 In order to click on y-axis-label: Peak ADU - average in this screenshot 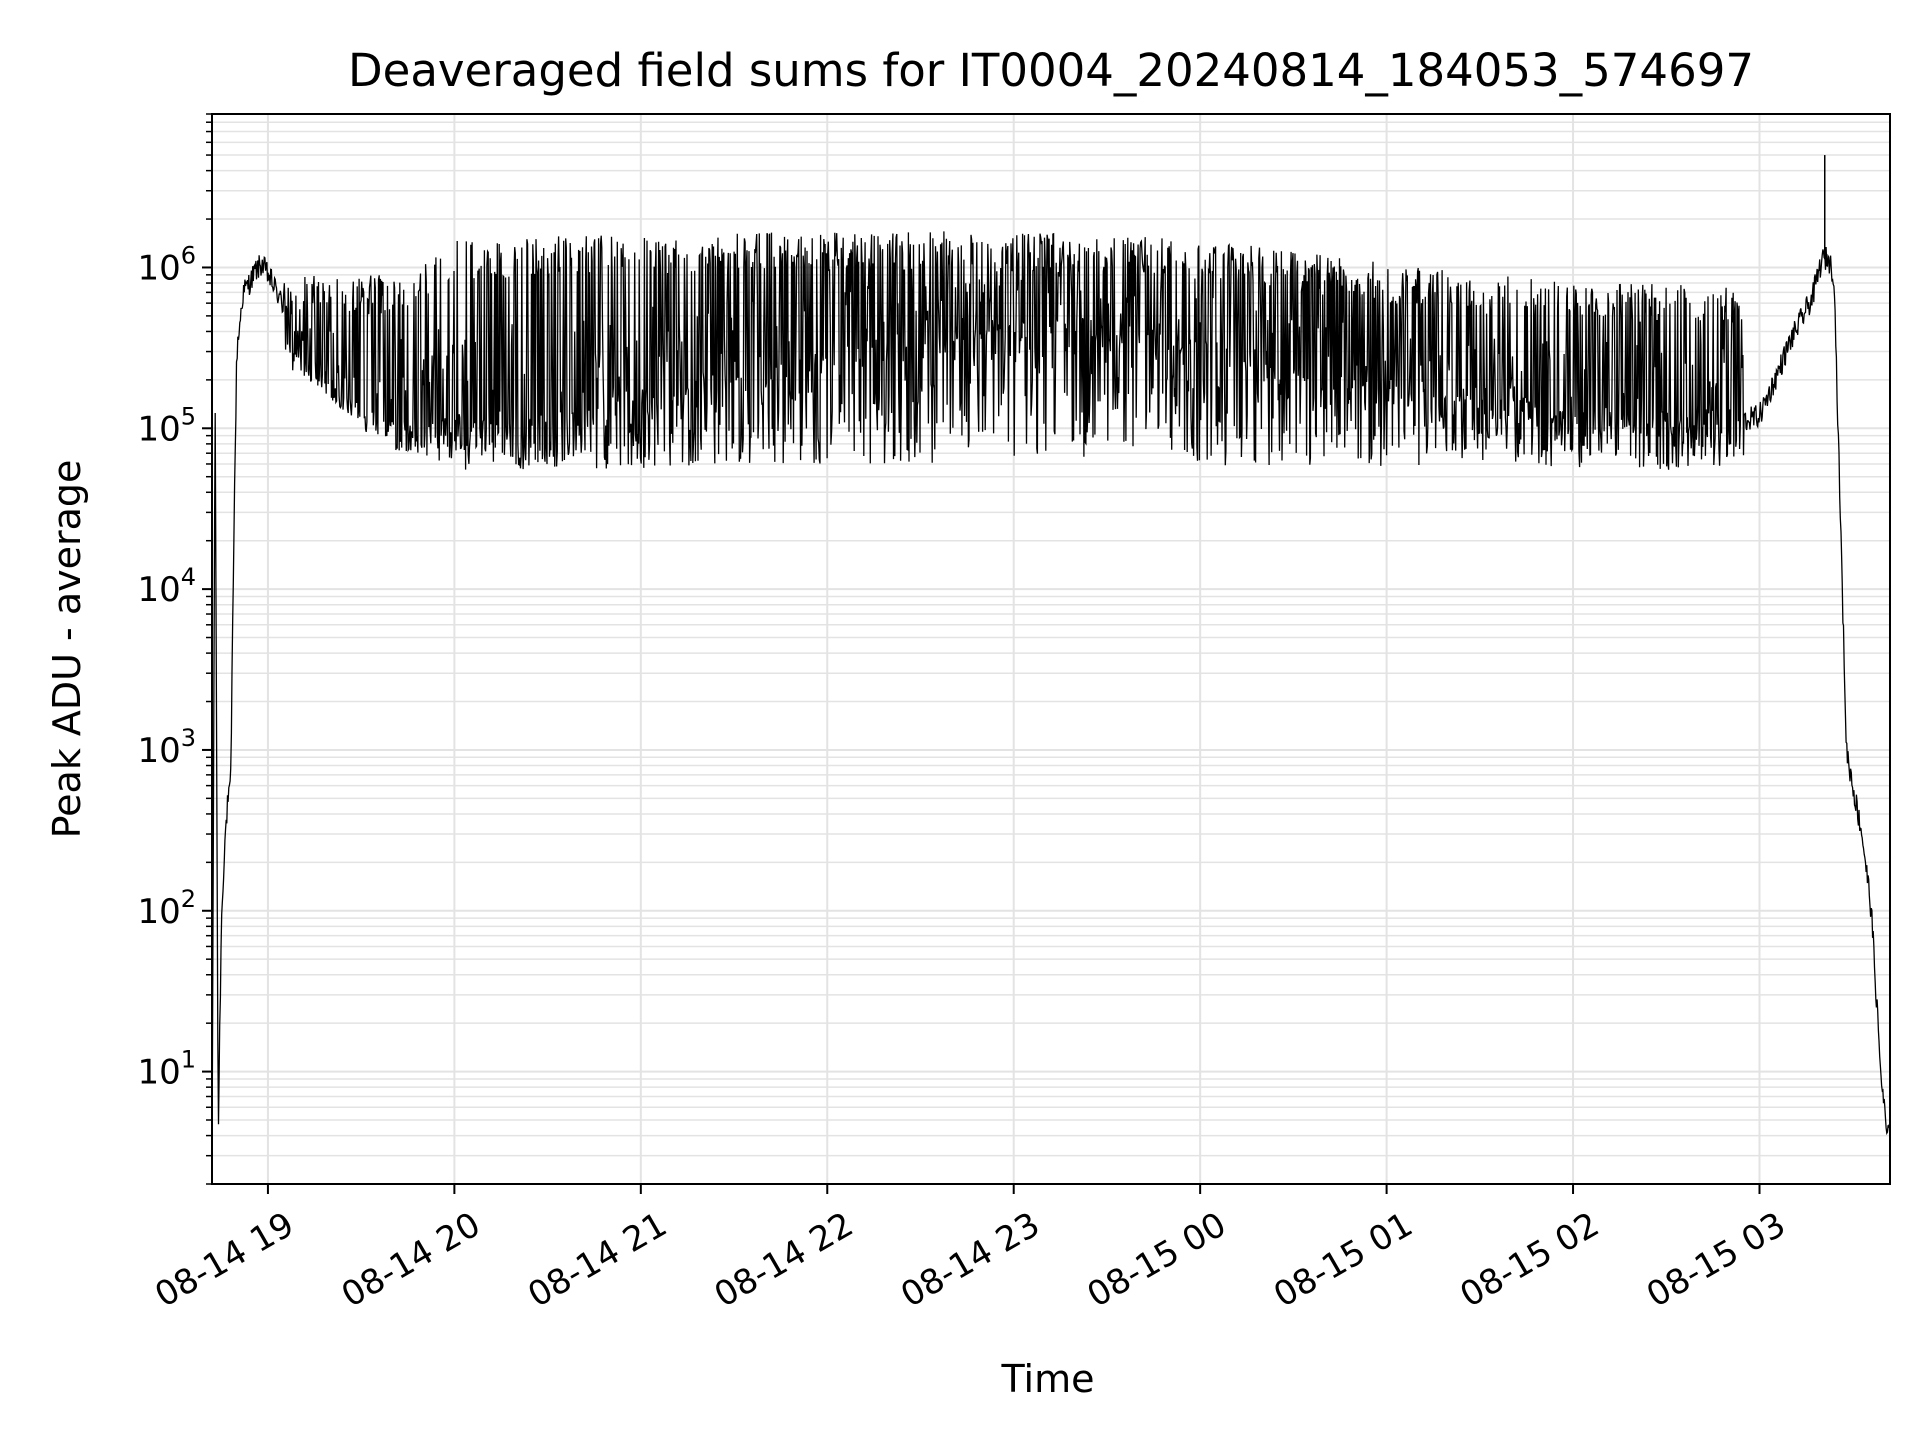, I will do `click(67, 649)`.